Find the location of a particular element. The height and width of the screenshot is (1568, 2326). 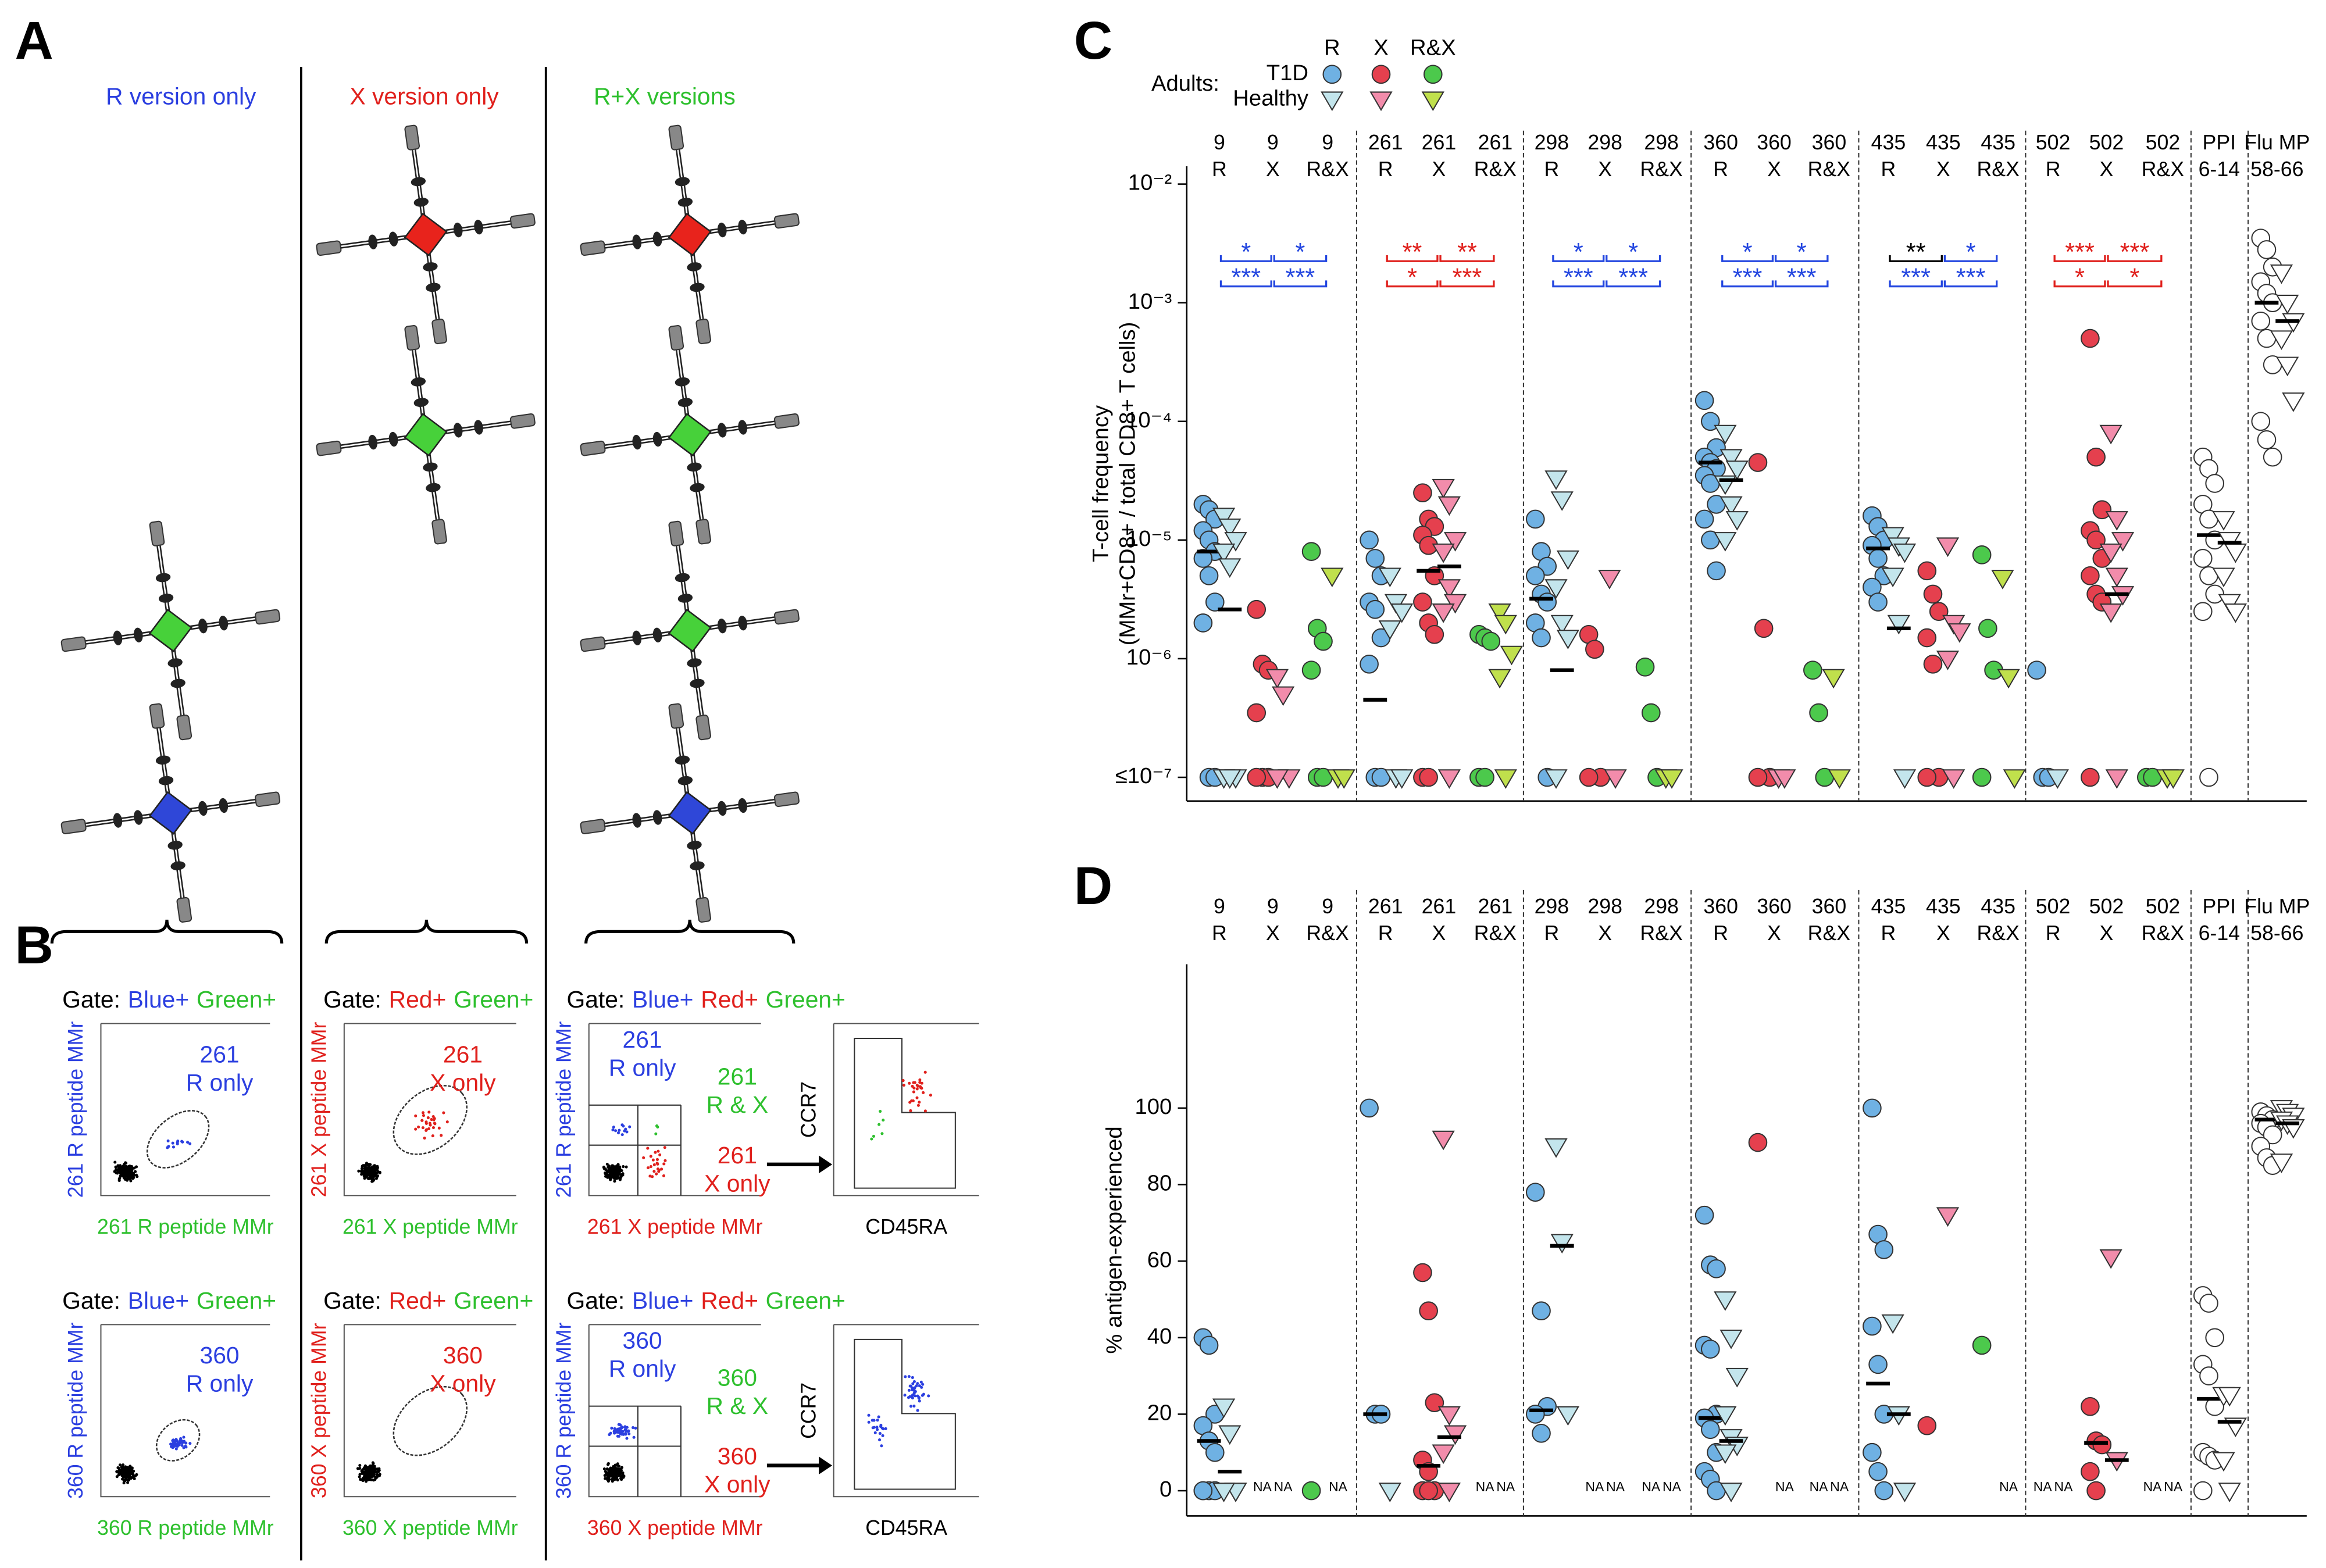

column-peptide: PPI is located at coordinates (2219, 142).